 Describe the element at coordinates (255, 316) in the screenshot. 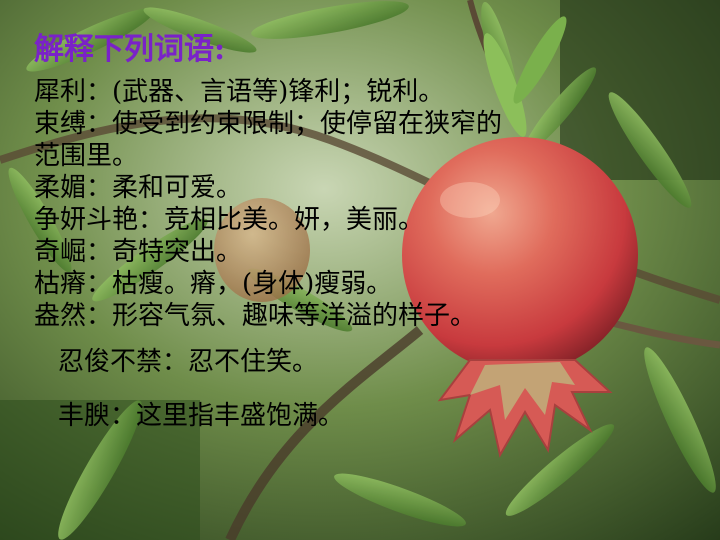

I see `vocab-line: 盎然：形容气氛、趣味等洋溢的样子。` at that location.